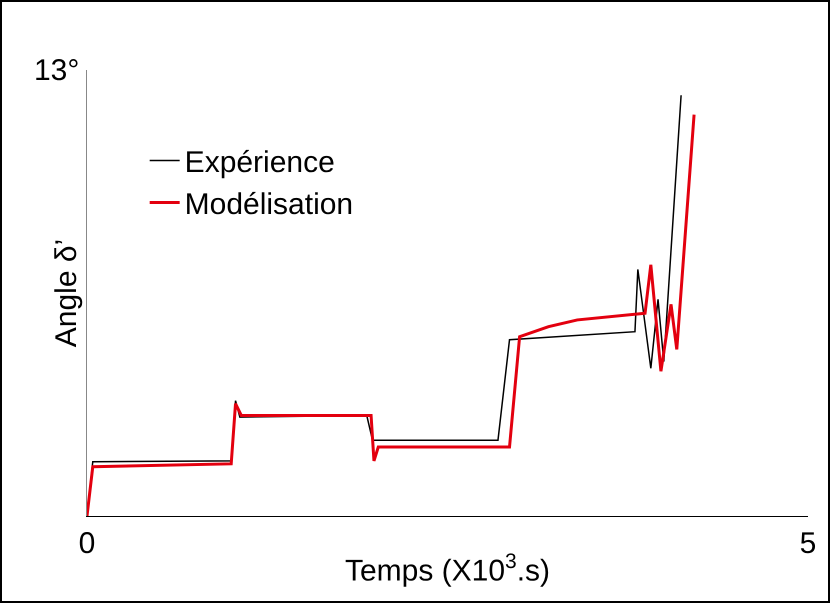 This screenshot has height=607, width=834. I want to click on legend-label: Modélisation, so click(269, 205).